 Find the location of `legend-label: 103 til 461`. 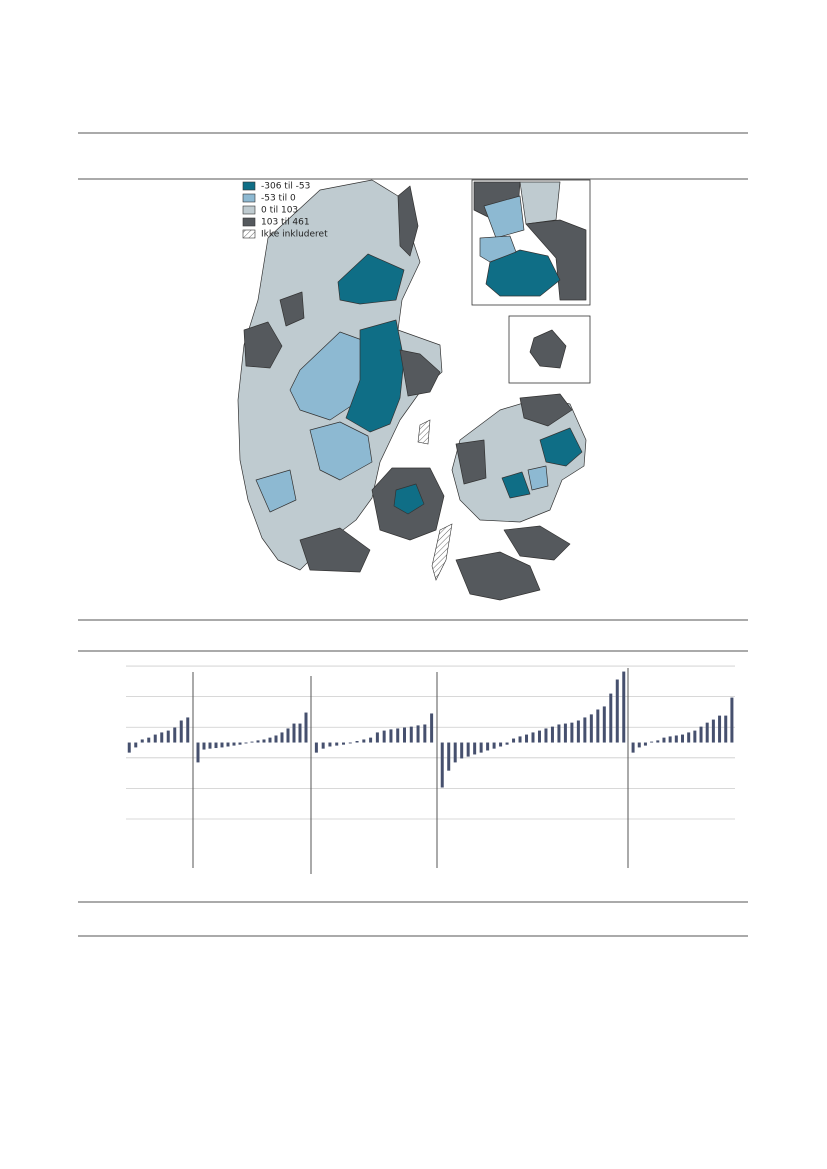

legend-label: 103 til 461 is located at coordinates (285, 223).